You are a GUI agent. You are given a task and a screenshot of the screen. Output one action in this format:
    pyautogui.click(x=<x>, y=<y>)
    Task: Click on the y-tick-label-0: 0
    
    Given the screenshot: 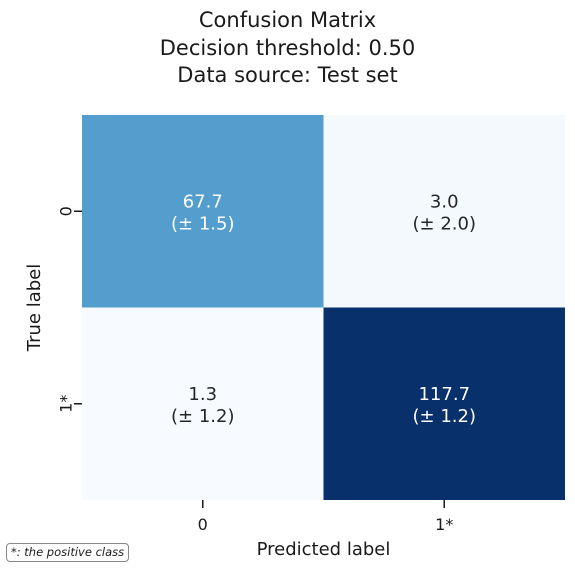 What is the action you would take?
    pyautogui.click(x=66, y=211)
    